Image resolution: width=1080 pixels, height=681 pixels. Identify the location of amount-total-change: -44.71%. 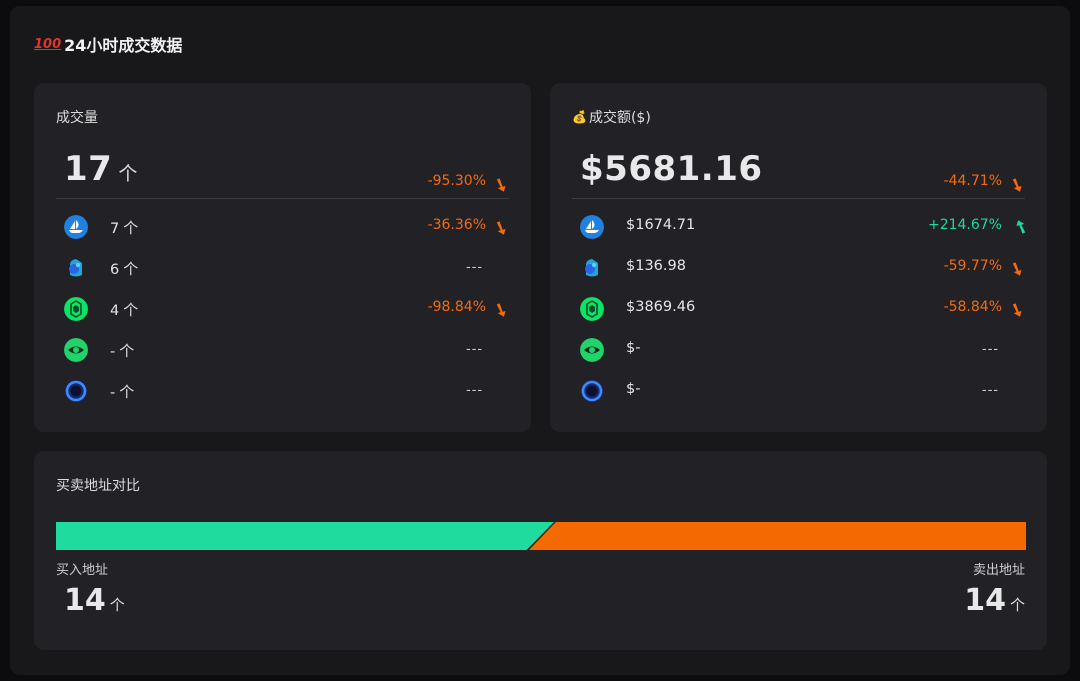
(972, 181).